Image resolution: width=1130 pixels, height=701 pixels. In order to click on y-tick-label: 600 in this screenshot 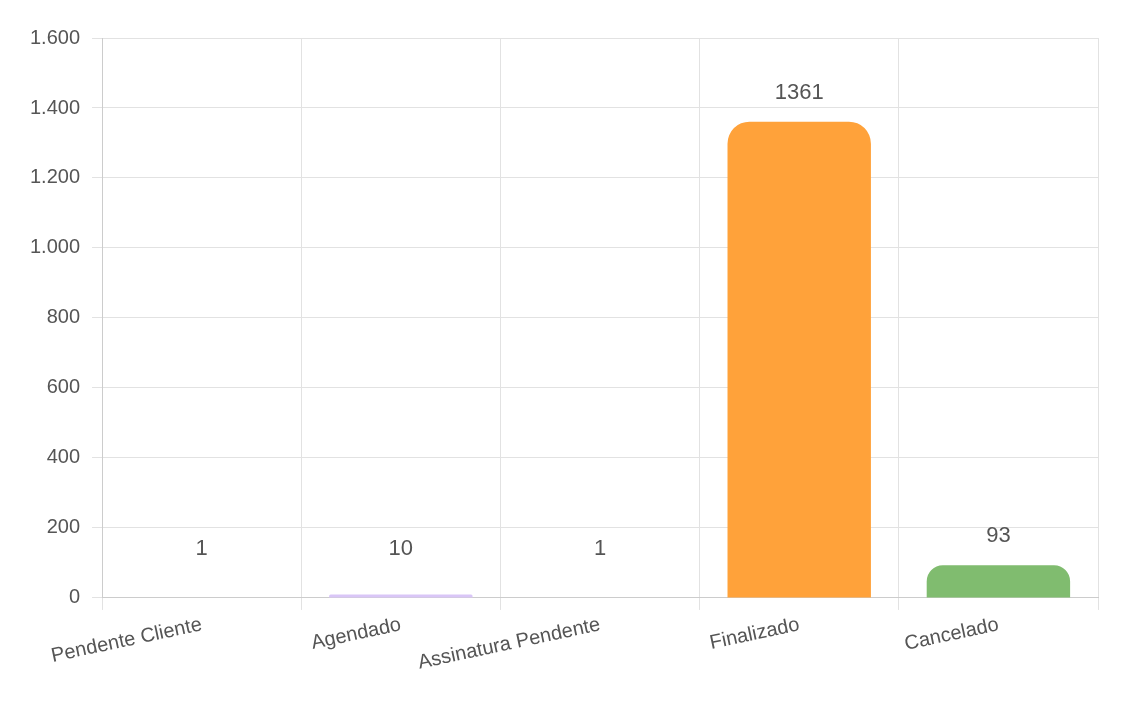, I will do `click(63, 386)`.